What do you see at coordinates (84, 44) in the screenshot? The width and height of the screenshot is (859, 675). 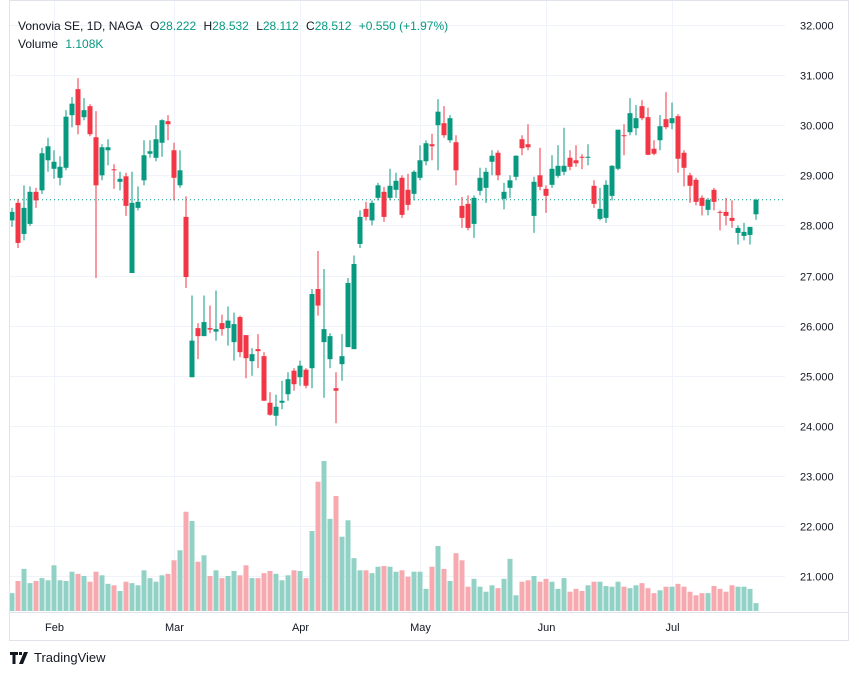 I see `volume-value: 1.108K` at bounding box center [84, 44].